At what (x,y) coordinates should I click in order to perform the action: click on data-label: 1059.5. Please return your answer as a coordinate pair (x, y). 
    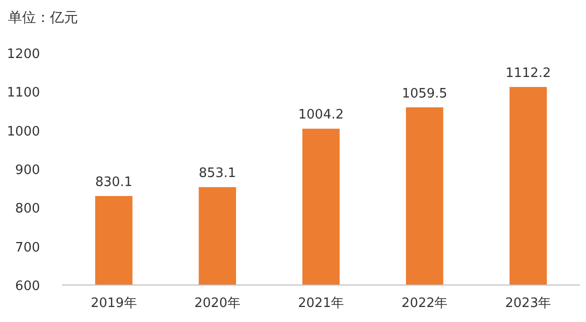
    Looking at the image, I should click on (425, 94).